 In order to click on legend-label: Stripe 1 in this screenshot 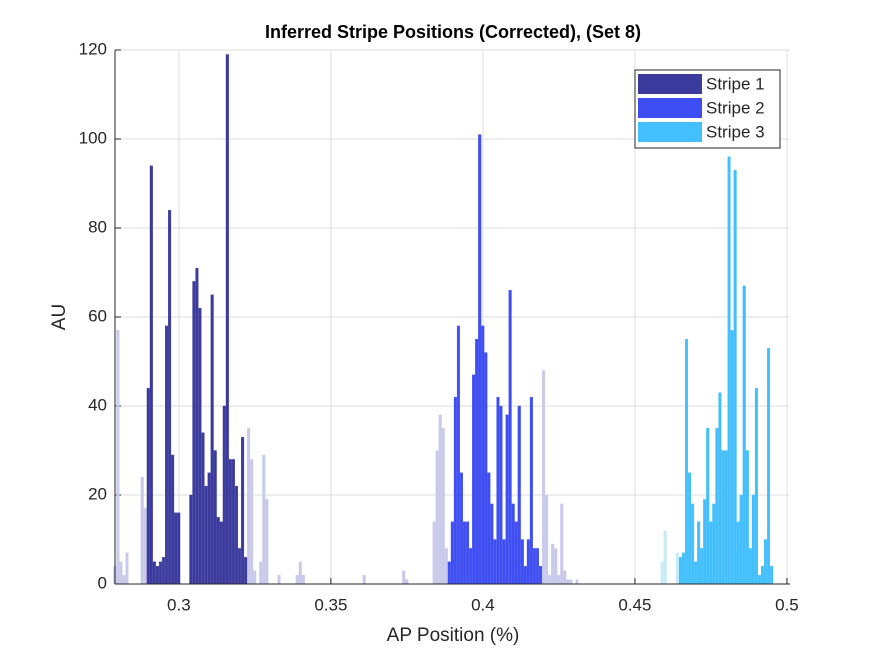, I will do `click(735, 83)`.